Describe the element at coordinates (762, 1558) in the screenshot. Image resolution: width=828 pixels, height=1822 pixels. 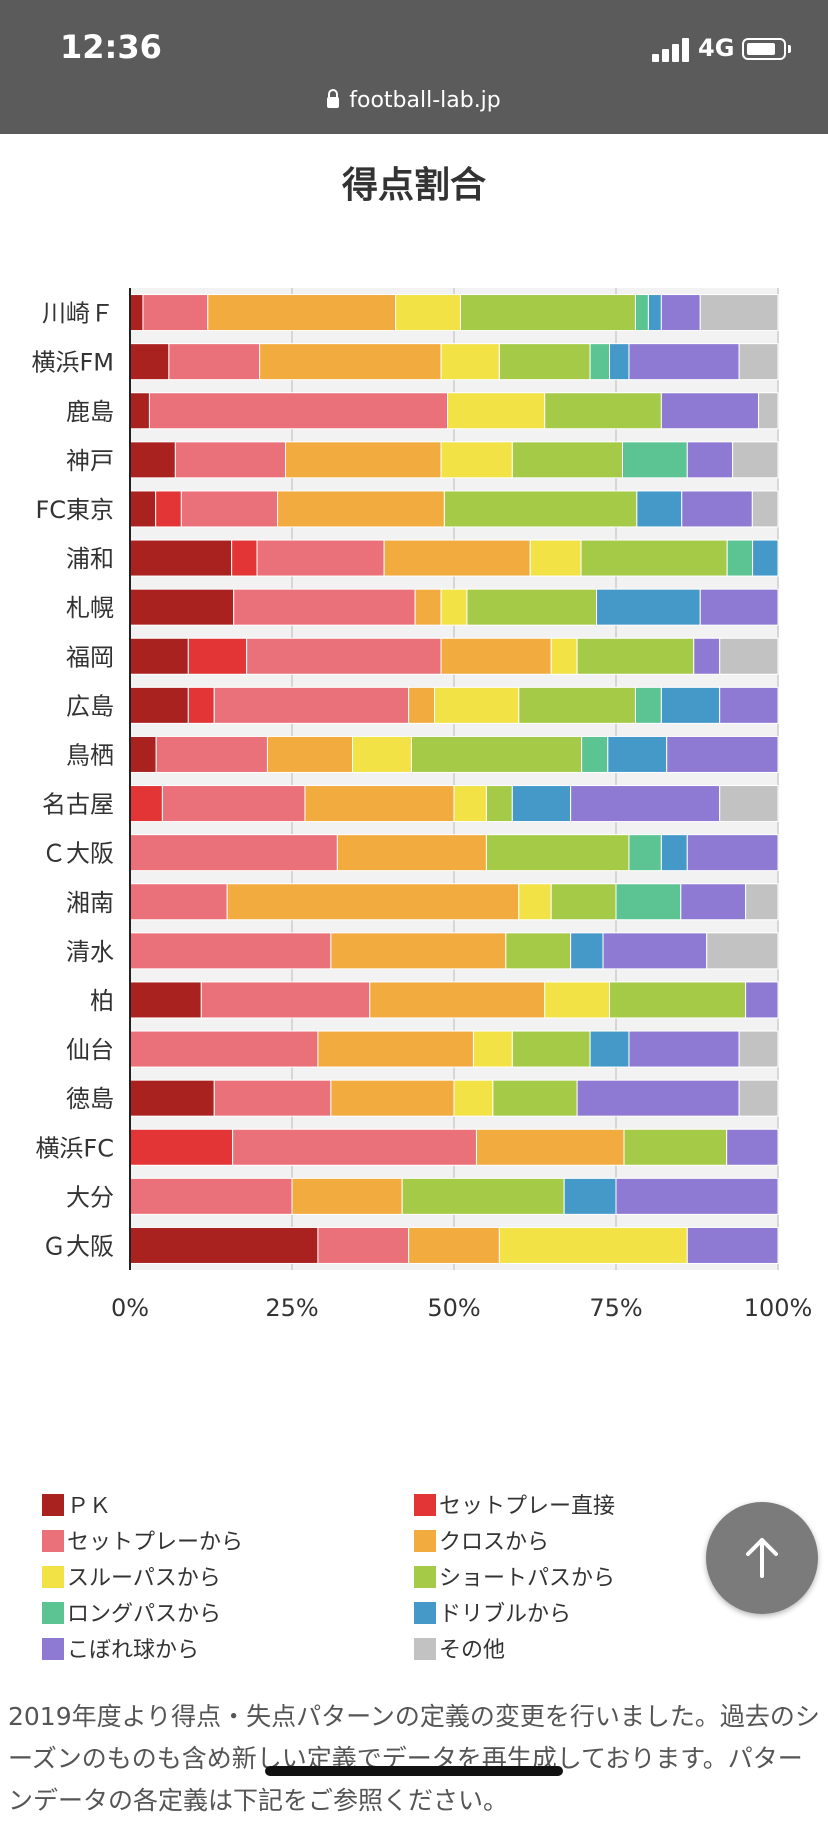
I see `back-to-top-button` at that location.